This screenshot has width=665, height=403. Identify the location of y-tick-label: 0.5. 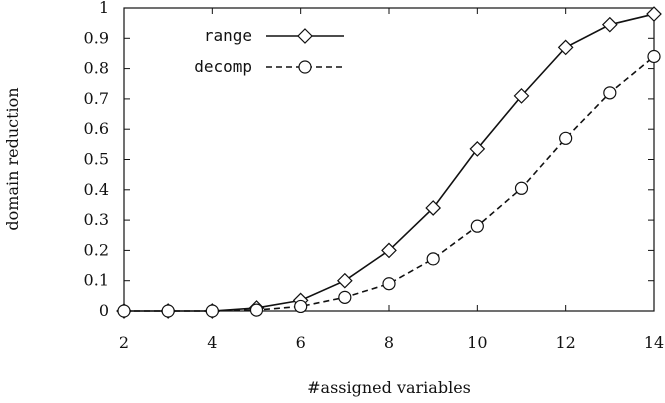
(96, 159).